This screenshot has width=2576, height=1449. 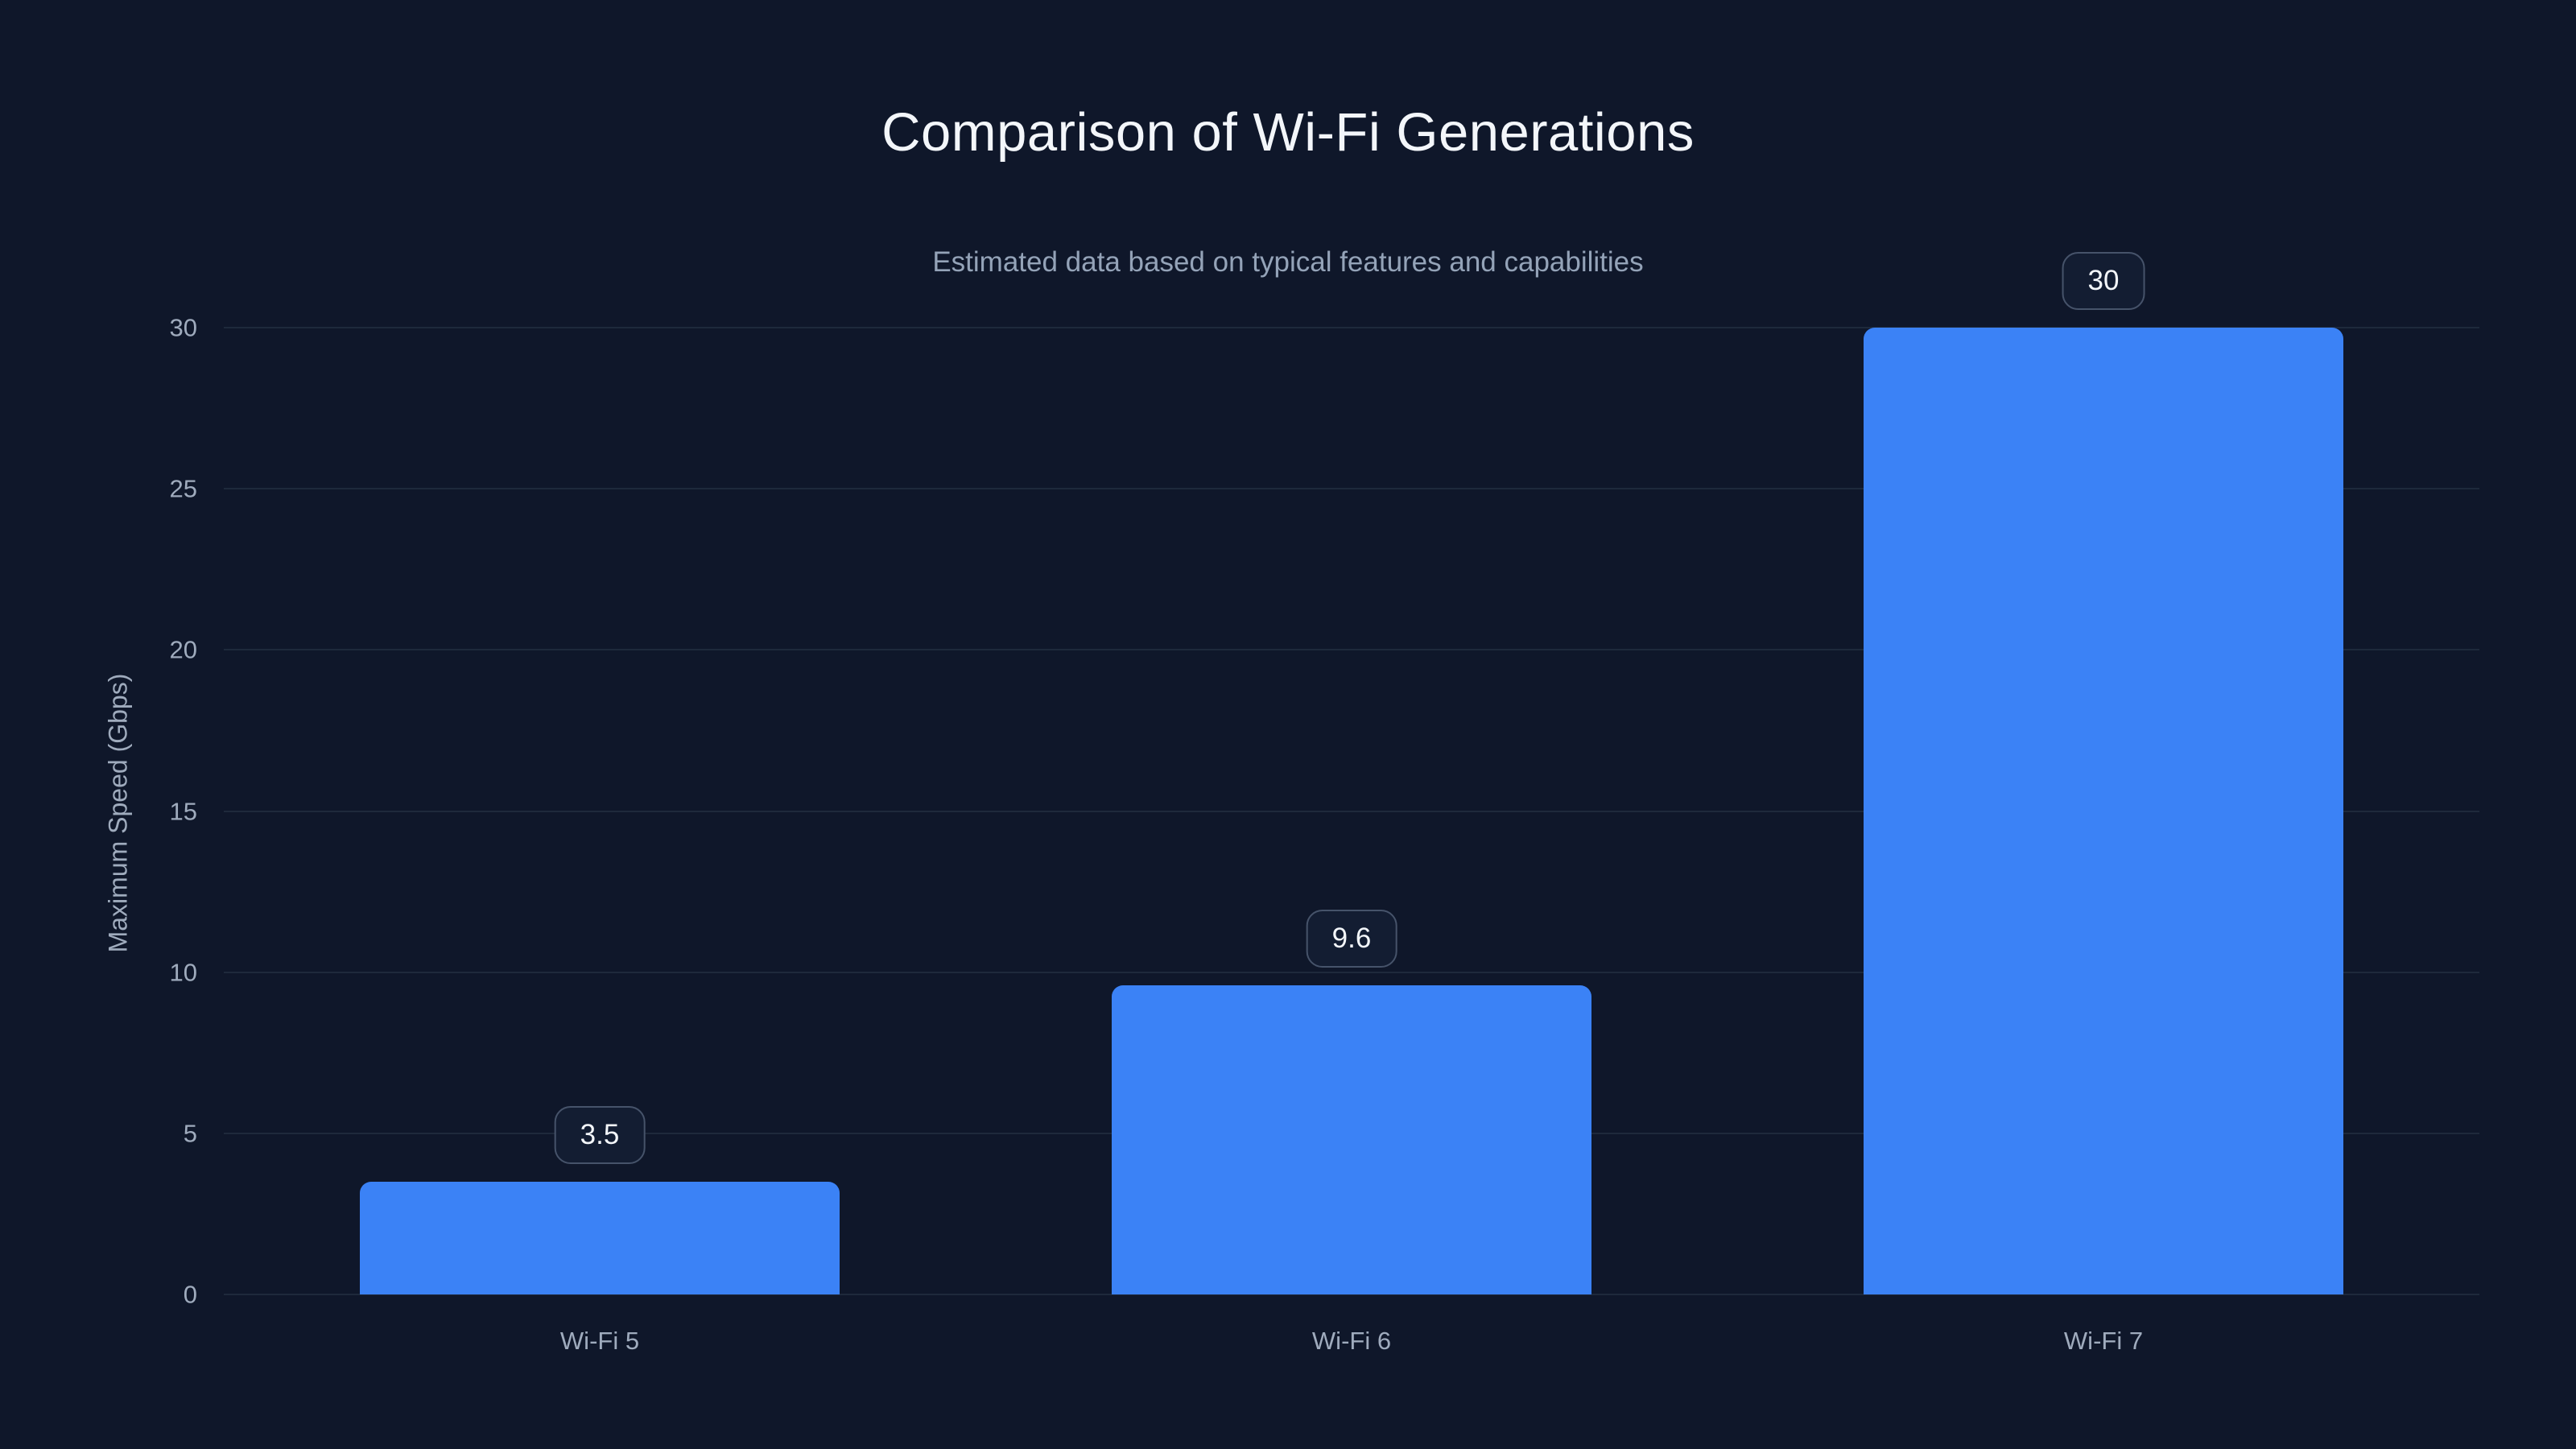 I want to click on x-tick-label: Wi-Fi 5, so click(x=599, y=1341).